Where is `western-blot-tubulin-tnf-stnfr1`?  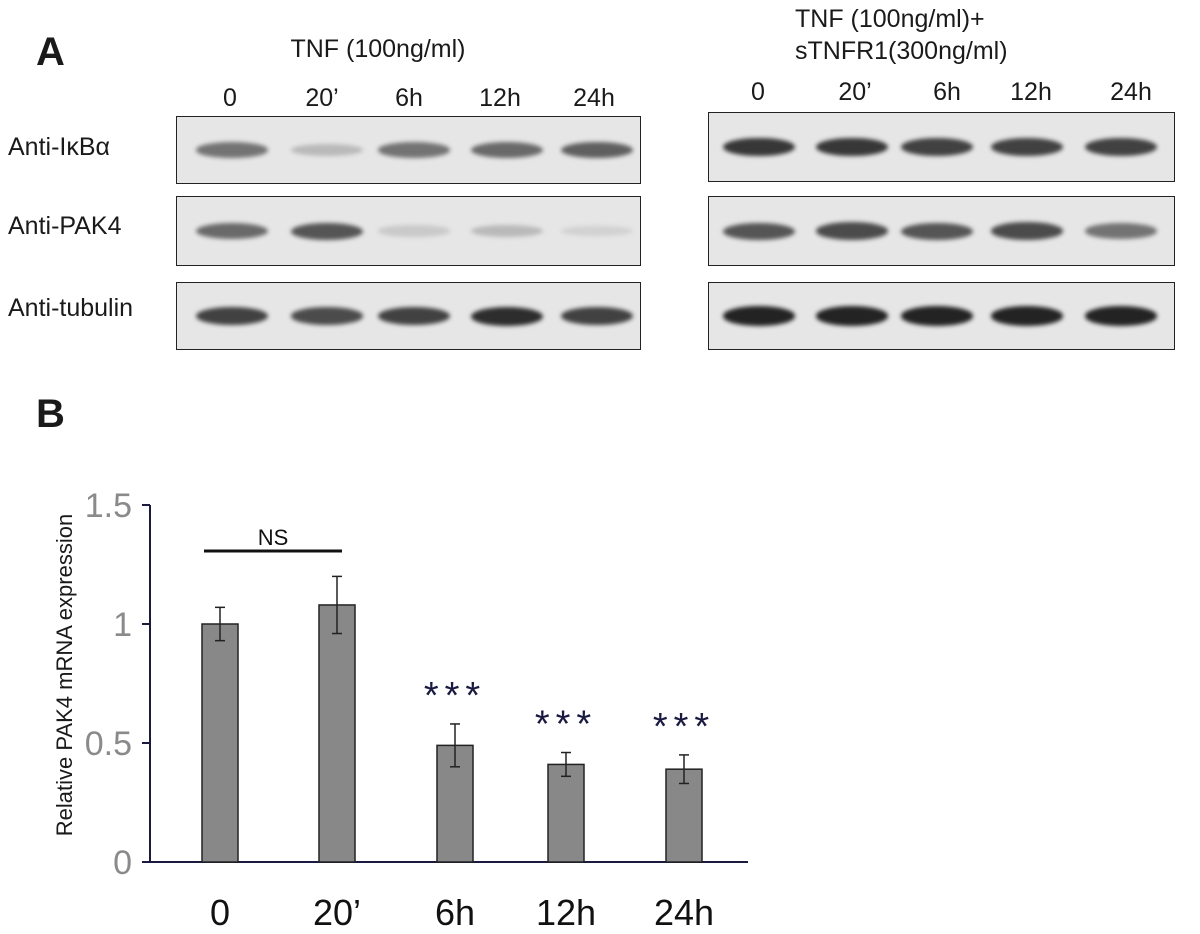 western-blot-tubulin-tnf-stnfr1 is located at coordinates (941, 316).